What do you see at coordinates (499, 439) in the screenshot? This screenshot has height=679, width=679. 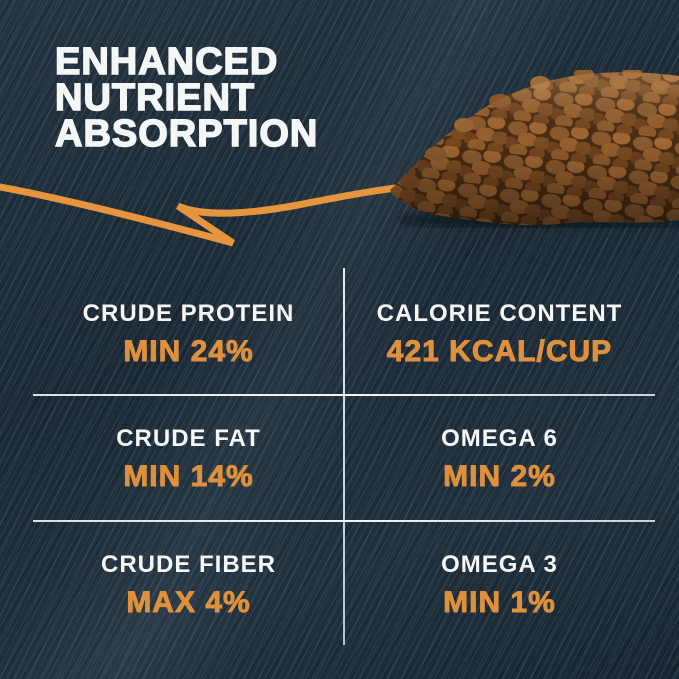 I see `stat-label: OMEGA 6` at bounding box center [499, 439].